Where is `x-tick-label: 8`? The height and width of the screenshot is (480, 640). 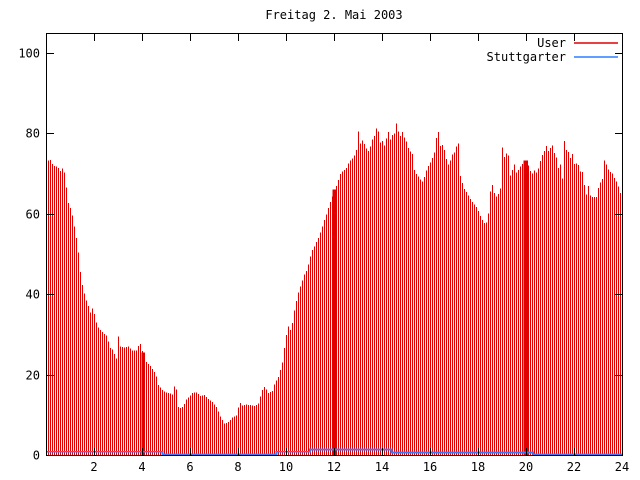 x-tick-label: 8 is located at coordinates (237, 467).